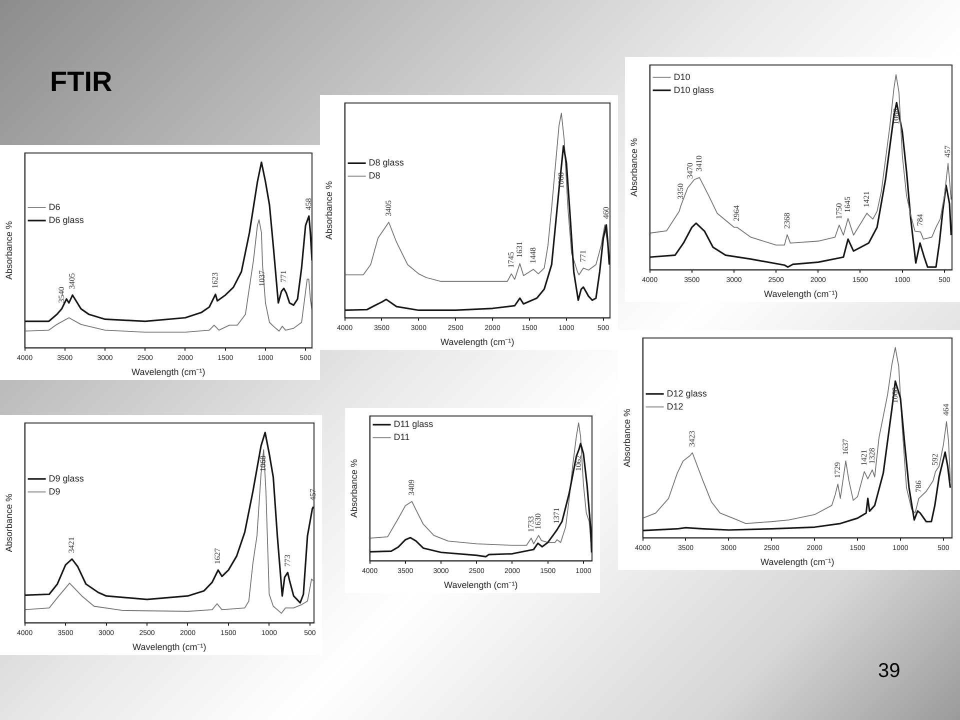  What do you see at coordinates (414, 424) in the screenshot?
I see `legend-label: D11 glass` at bounding box center [414, 424].